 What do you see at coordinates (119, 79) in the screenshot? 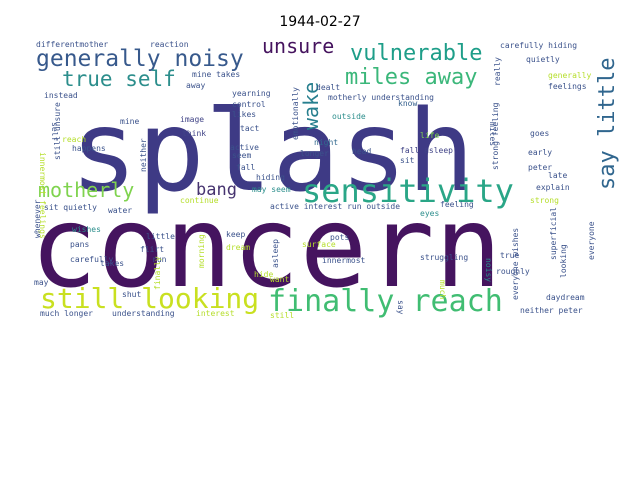
I see `word-true-self: true self` at bounding box center [119, 79].